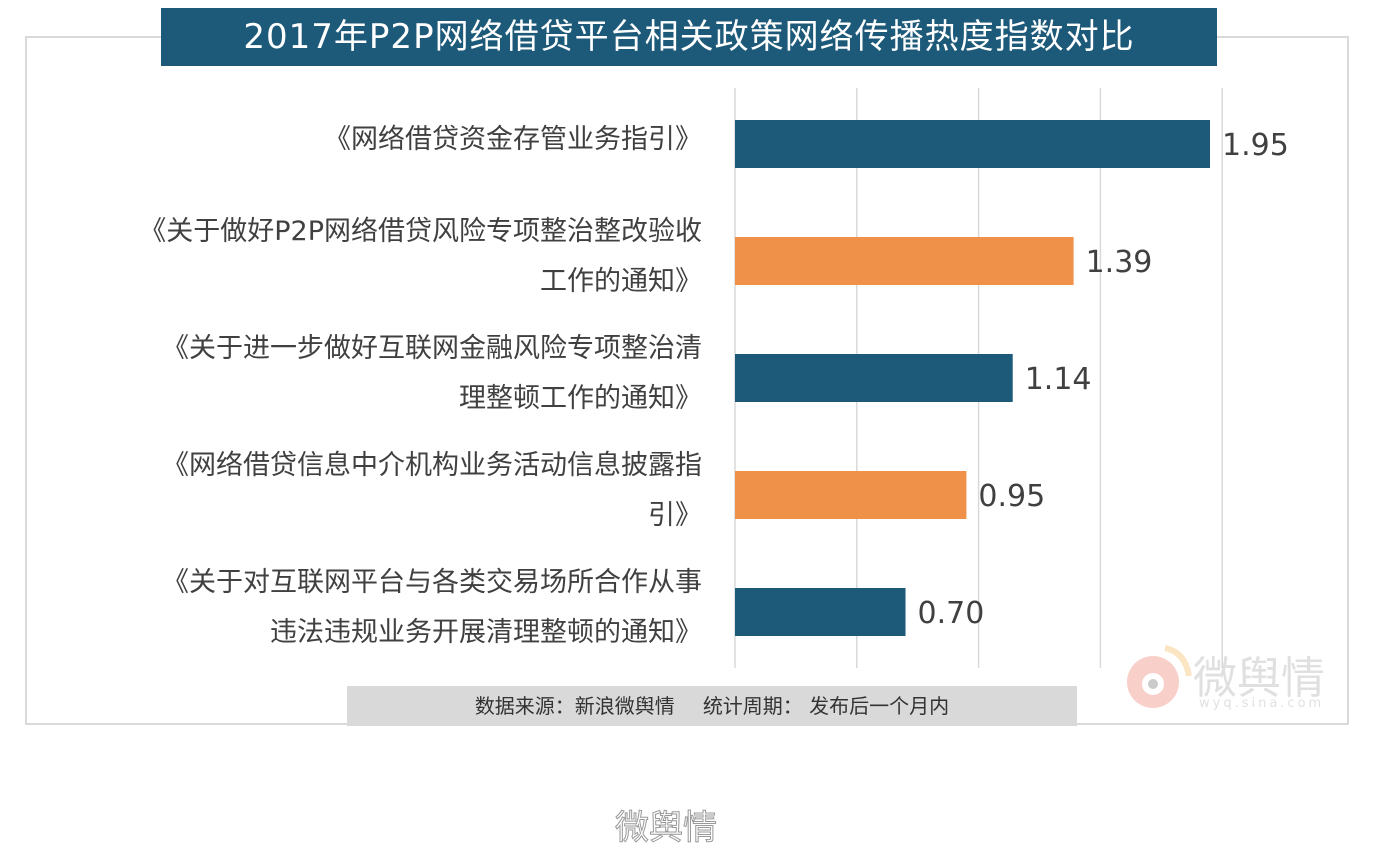 This screenshot has width=1378, height=859. Describe the element at coordinates (580, 398) in the screenshot. I see `category-label-line: 理整顿工作的通知》` at that location.